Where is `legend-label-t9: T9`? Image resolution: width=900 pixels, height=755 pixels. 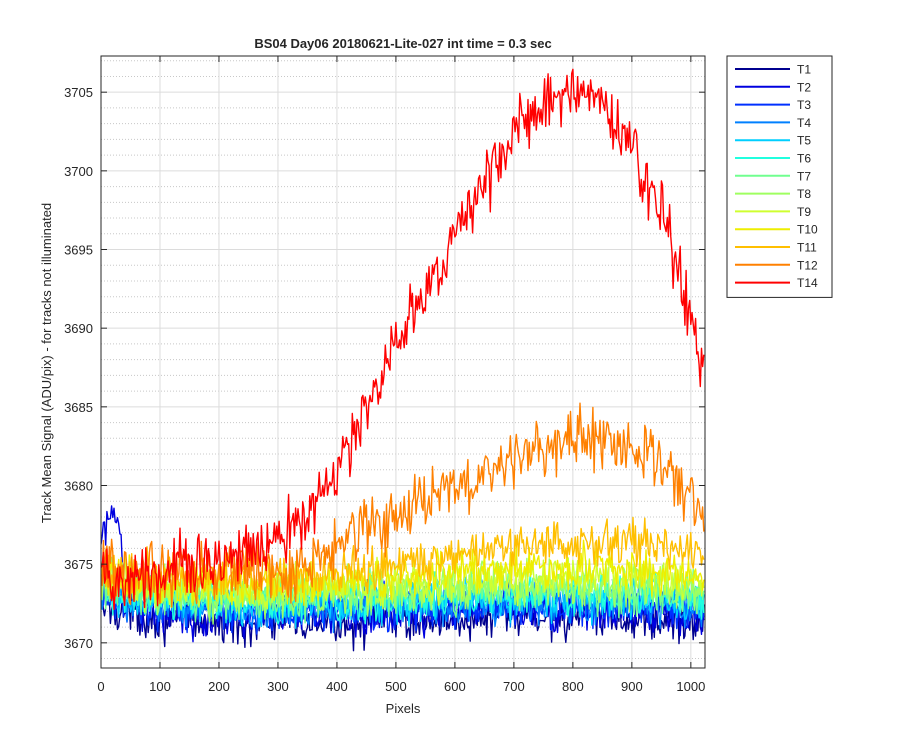 legend-label-t9: T9 is located at coordinates (804, 212).